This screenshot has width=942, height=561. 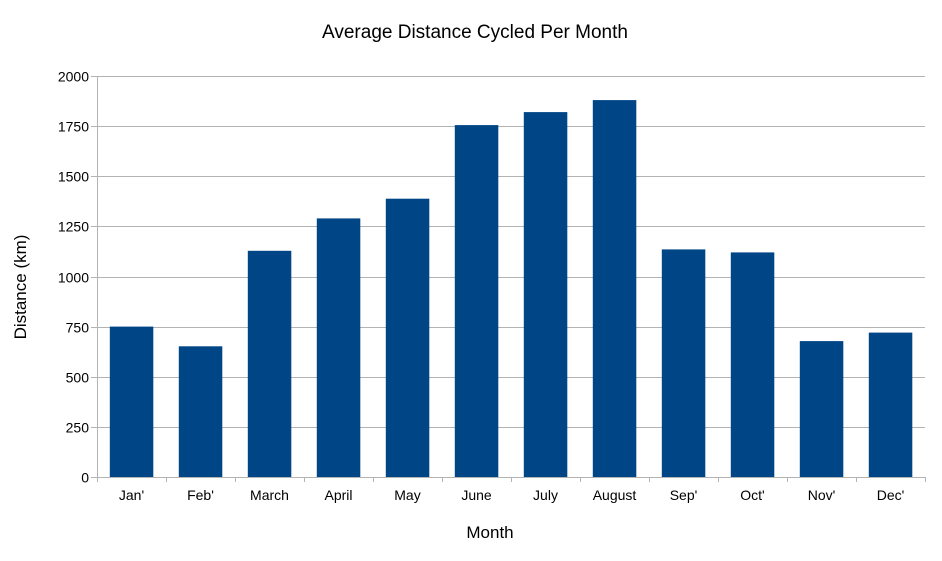 What do you see at coordinates (891, 495) in the screenshot?
I see `x-tick-label: Dec'` at bounding box center [891, 495].